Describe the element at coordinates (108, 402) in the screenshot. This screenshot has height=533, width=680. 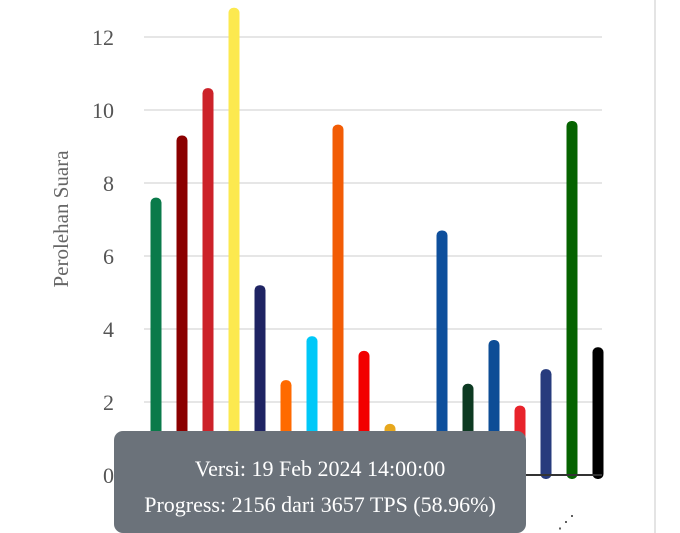
I see `y-tick-label: 2` at that location.